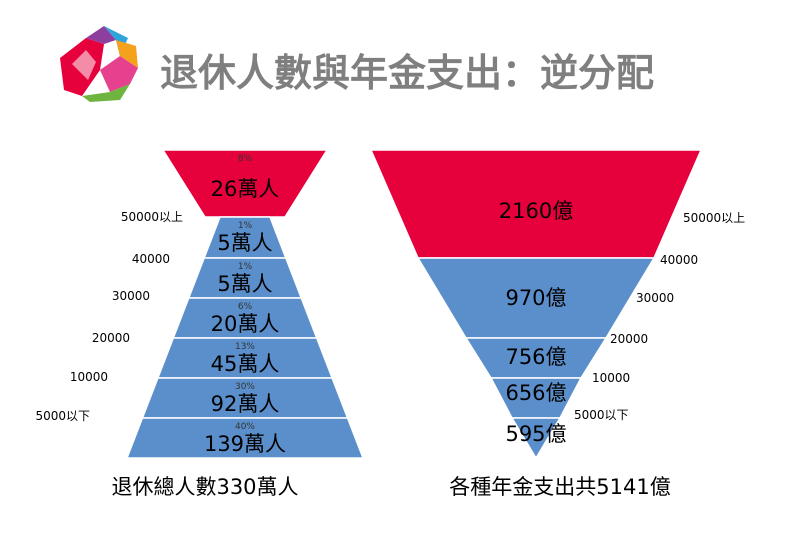  What do you see at coordinates (245, 307) in the screenshot?
I see `left-band-percent: 6%` at bounding box center [245, 307].